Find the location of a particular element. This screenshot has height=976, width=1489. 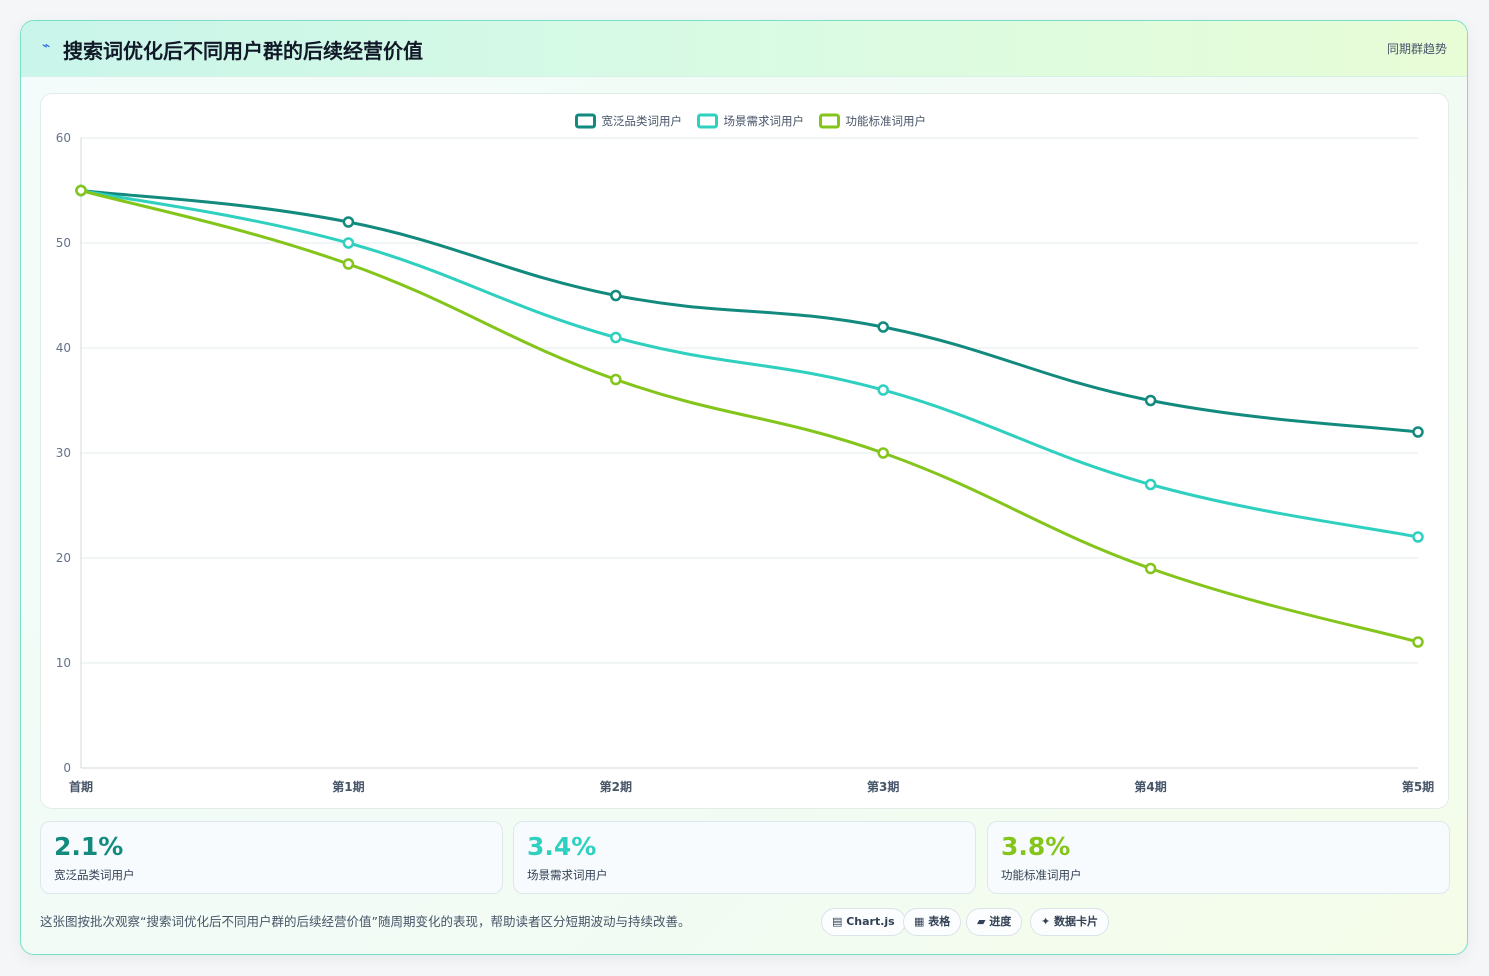

stat-card-broad: 2.1% 宽泛品类词用户 is located at coordinates (271, 857).